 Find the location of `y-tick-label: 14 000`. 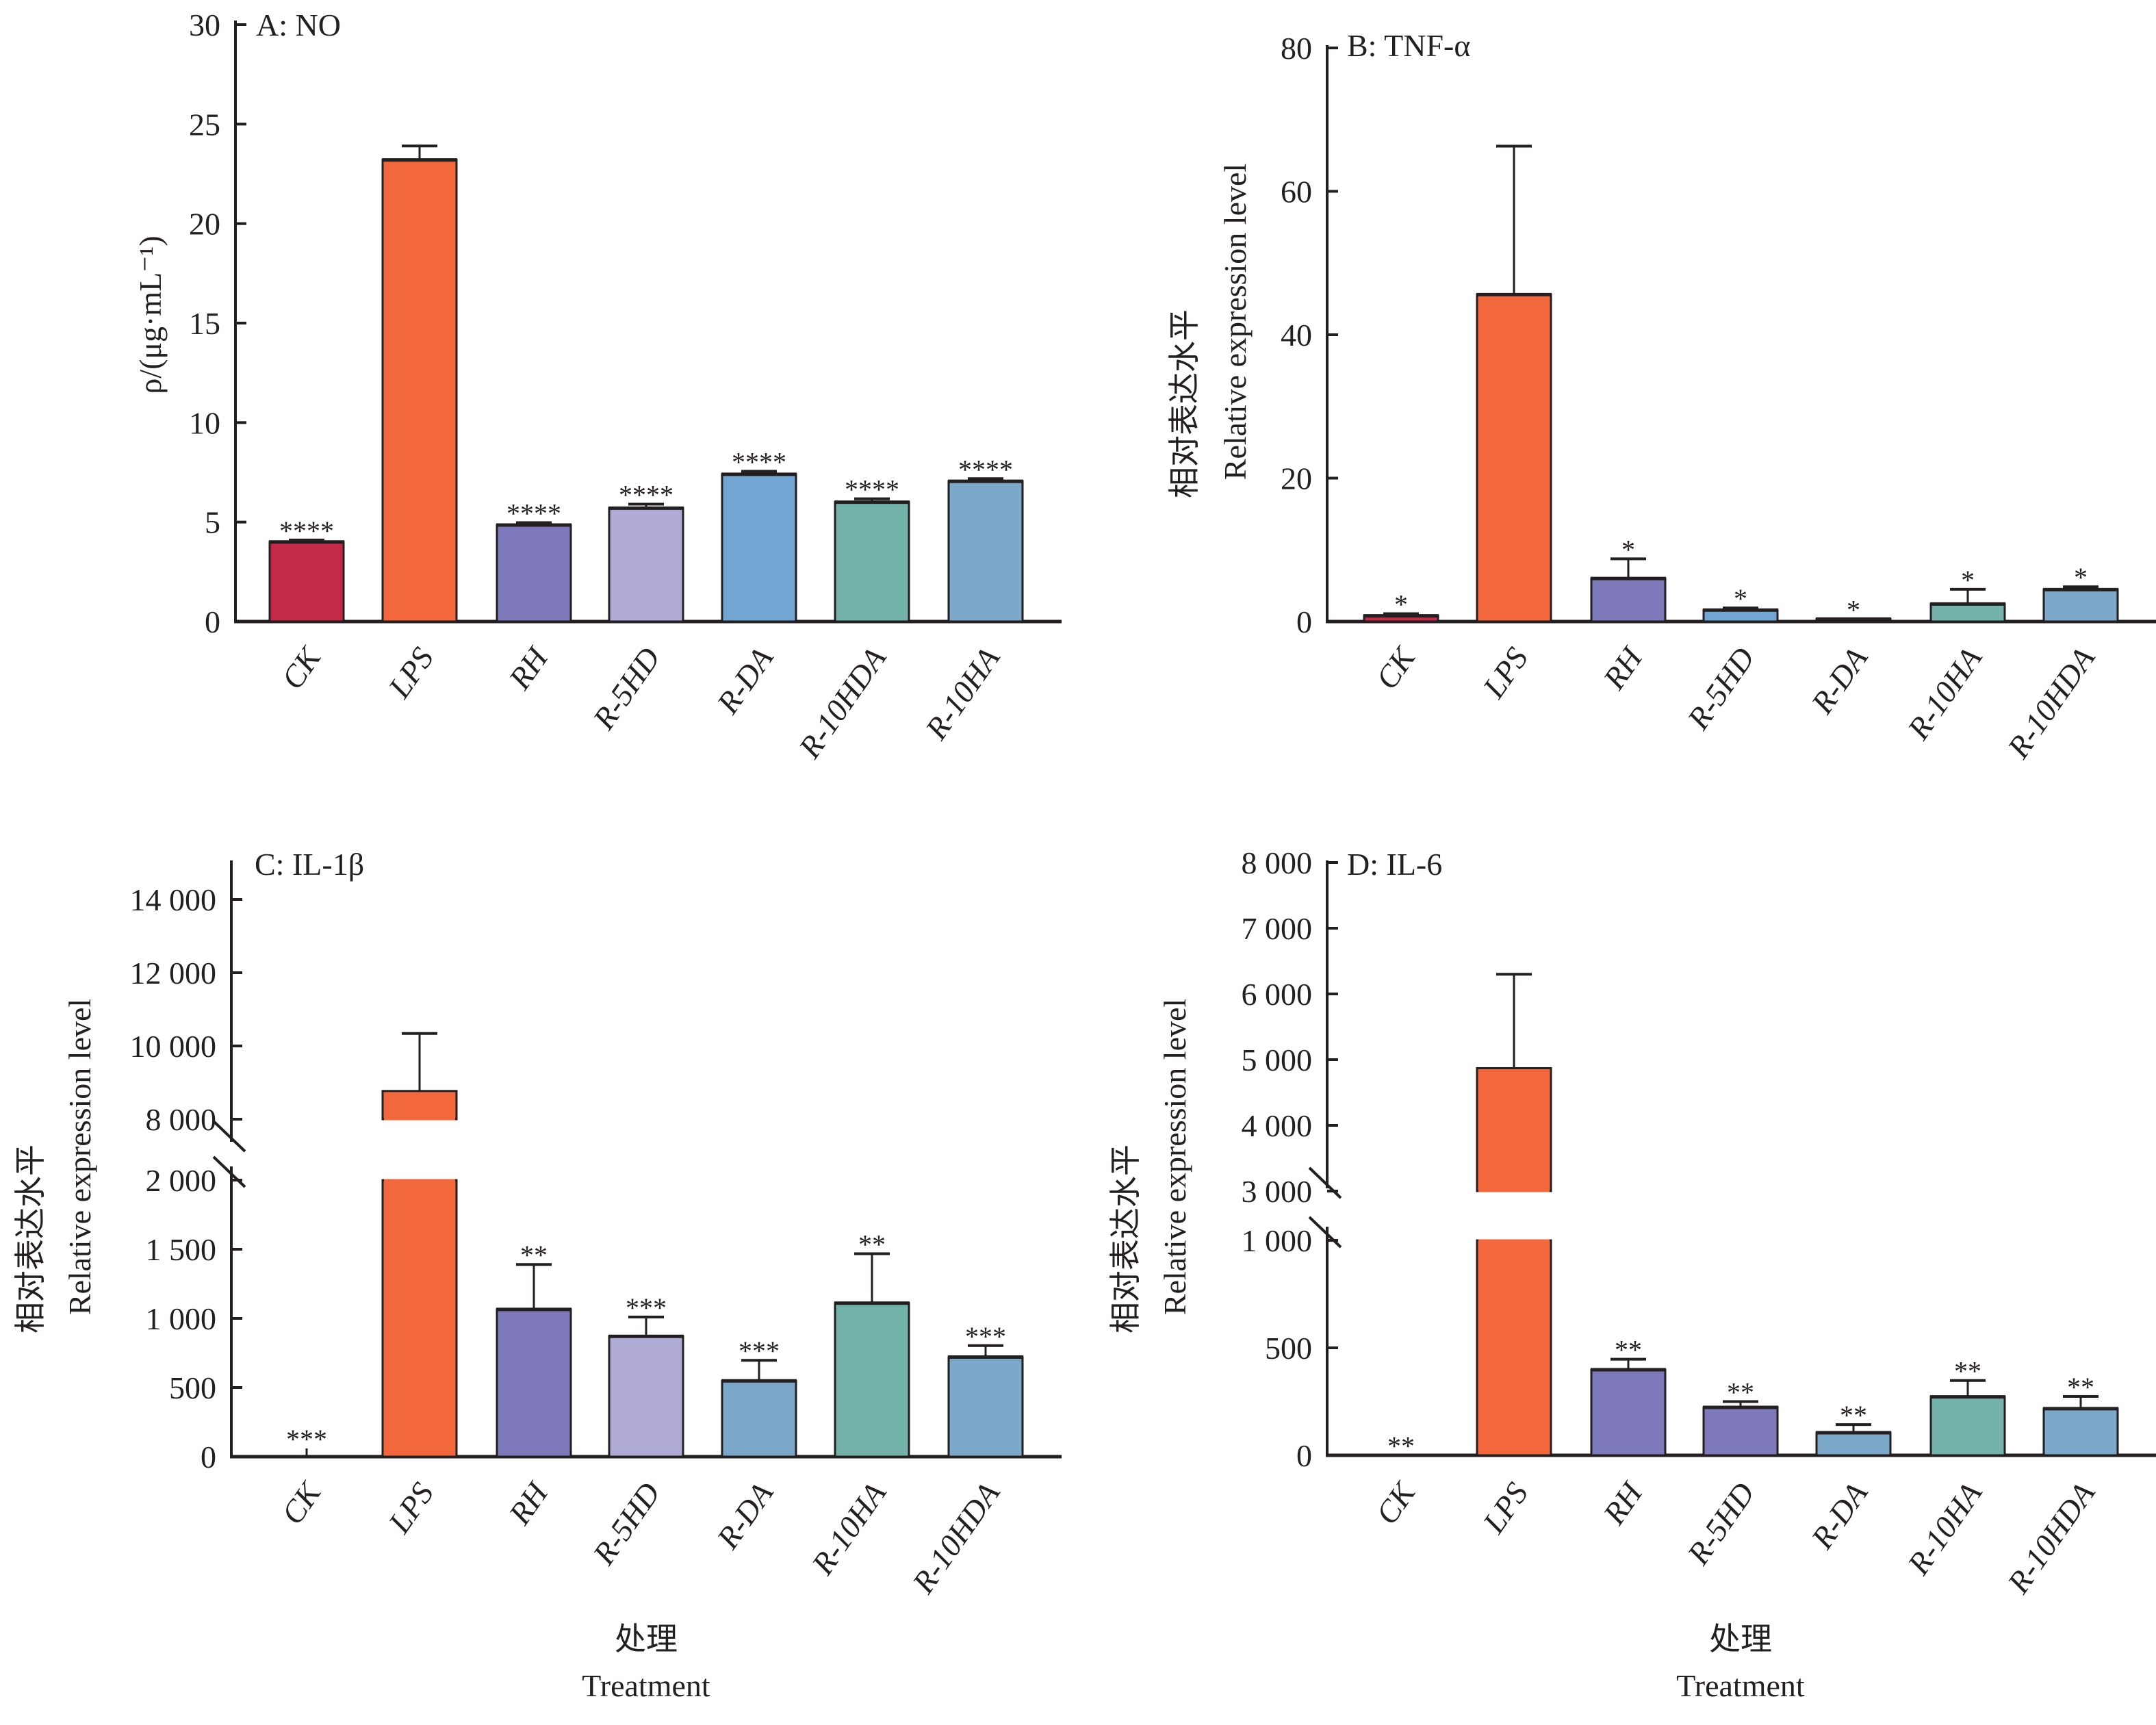

y-tick-label: 14 000 is located at coordinates (173, 900).